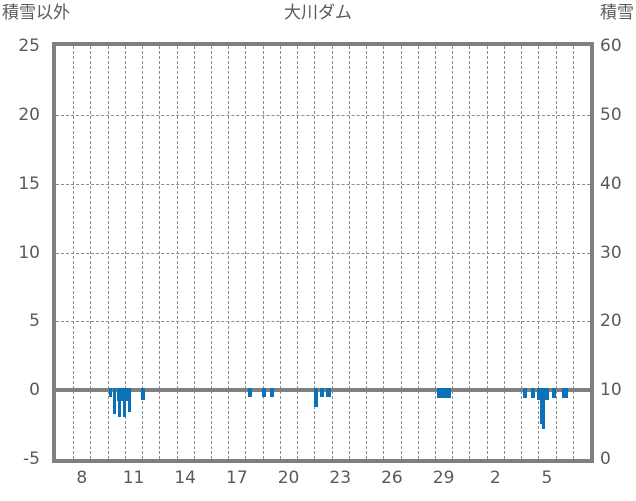  Describe the element at coordinates (34, 321) in the screenshot. I see `y-axis-left-tick-label: 5` at that location.